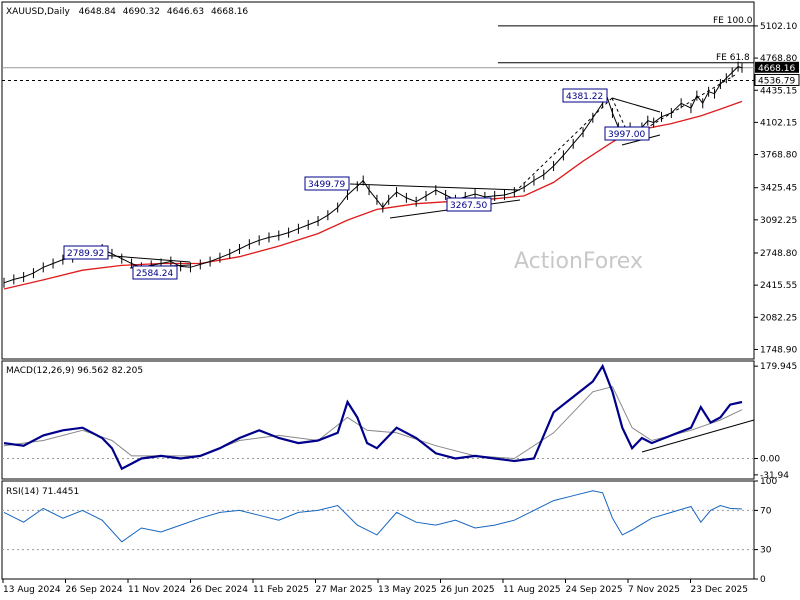 This screenshot has width=800, height=600. Describe the element at coordinates (220, 590) in the screenshot. I see `x-tick-label: 26 Dec 2024` at that location.